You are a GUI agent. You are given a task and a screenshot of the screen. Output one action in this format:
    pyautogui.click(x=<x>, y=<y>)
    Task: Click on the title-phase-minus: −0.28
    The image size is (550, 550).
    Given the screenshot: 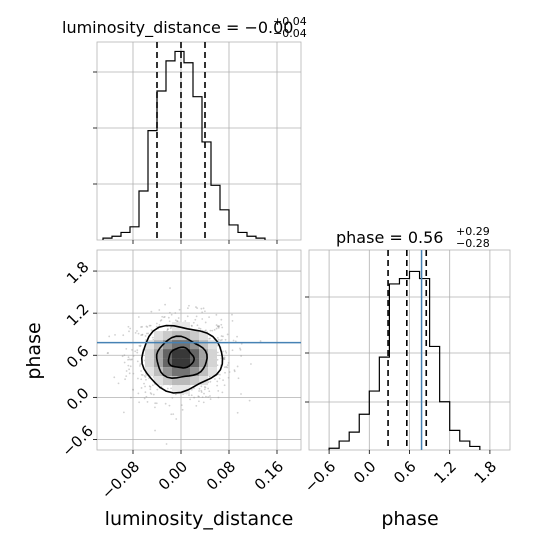 What is the action you would take?
    pyautogui.click(x=473, y=243)
    